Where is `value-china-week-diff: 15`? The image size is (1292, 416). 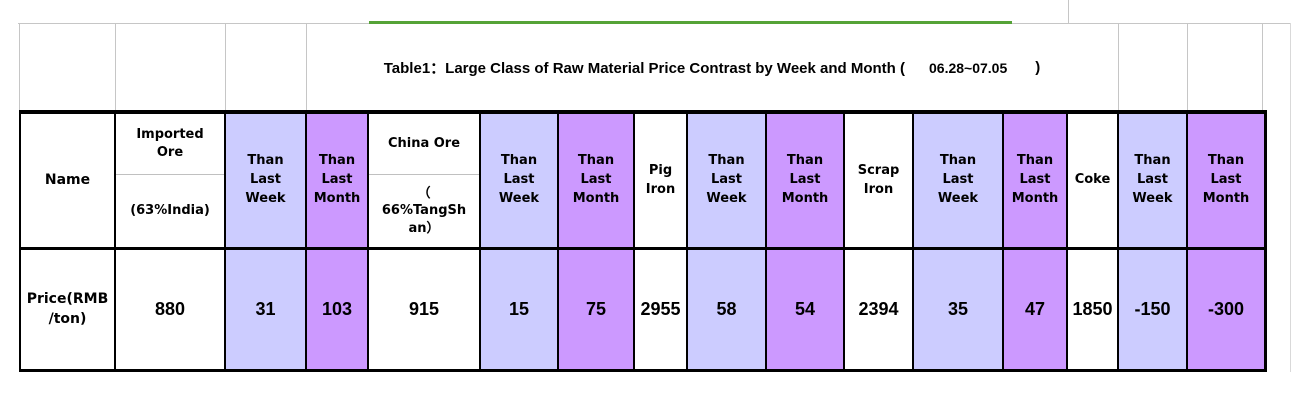 value-china-week-diff: 15 is located at coordinates (520, 309).